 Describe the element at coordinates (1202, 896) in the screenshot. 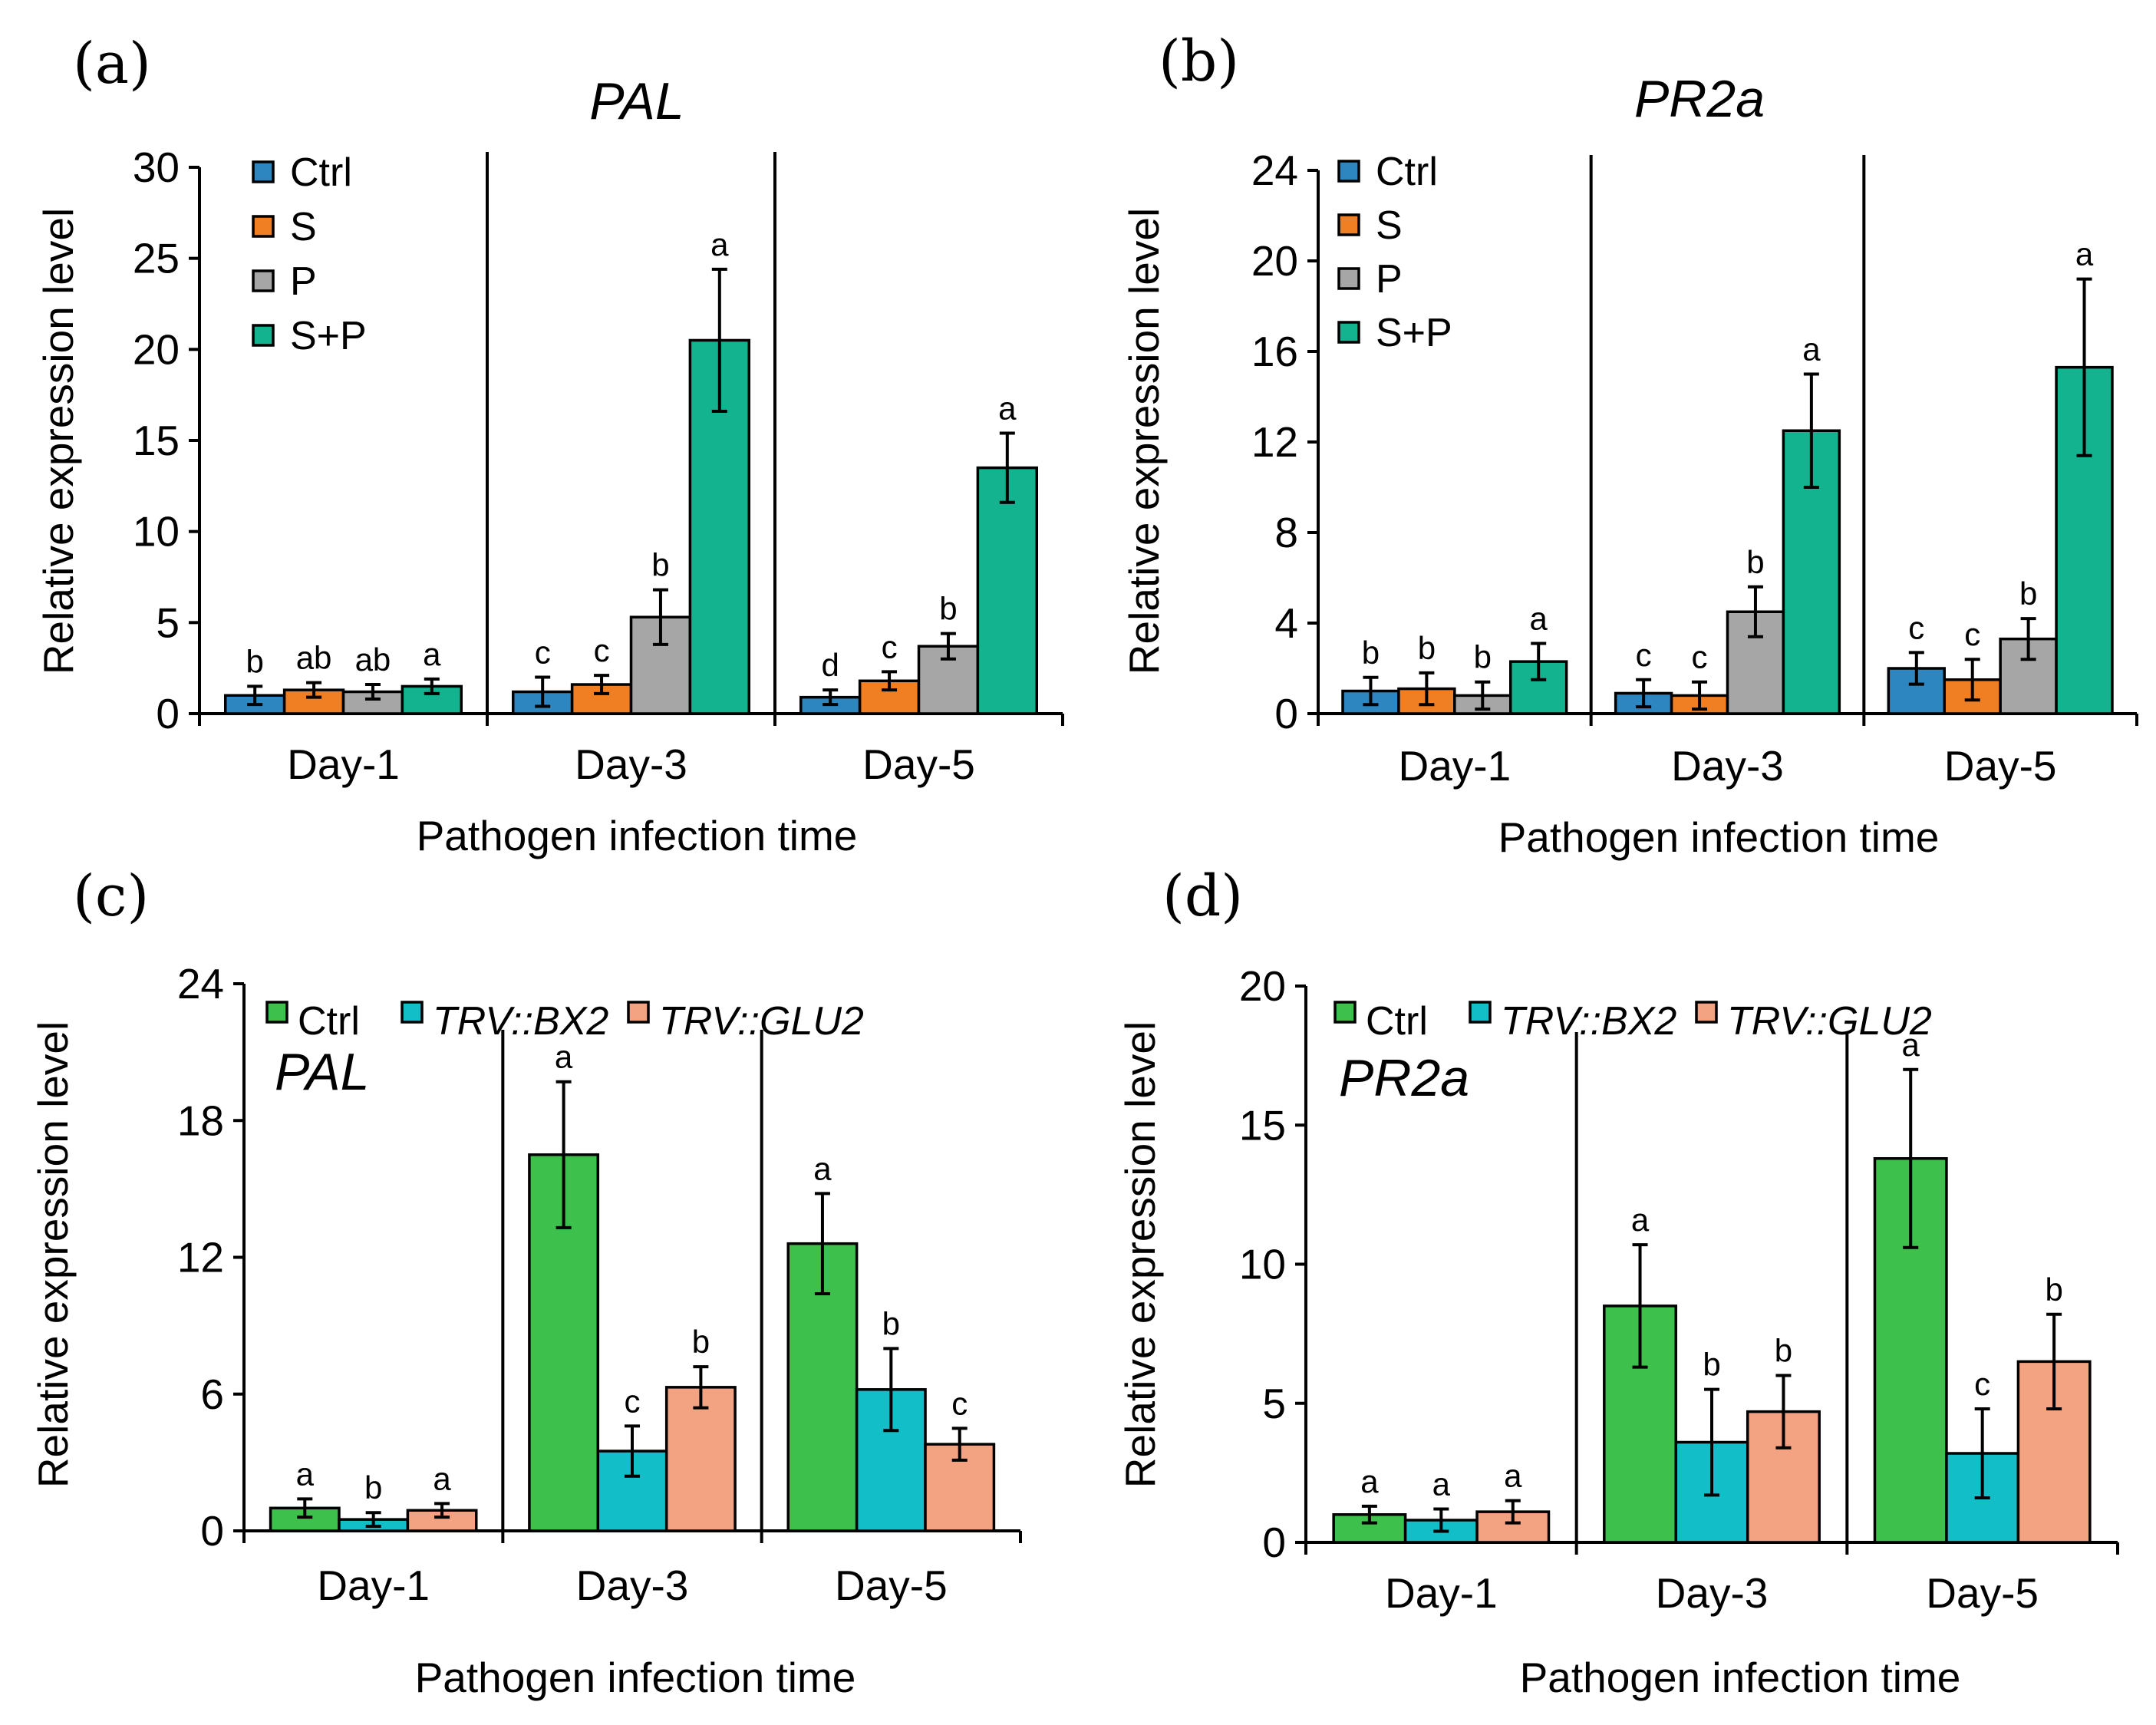

I see `panel-label: (d)` at that location.